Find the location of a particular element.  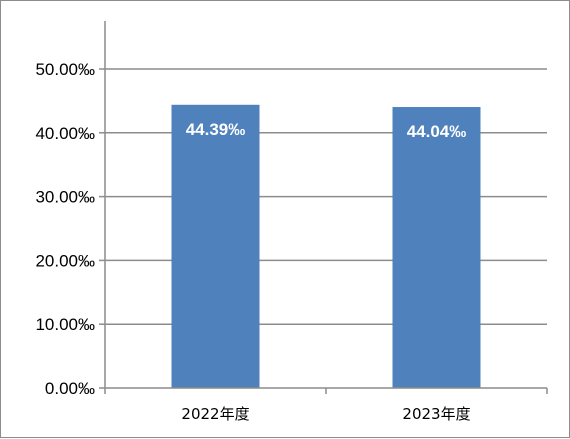

y-tick-label: 10.00‰ is located at coordinates (65, 324).